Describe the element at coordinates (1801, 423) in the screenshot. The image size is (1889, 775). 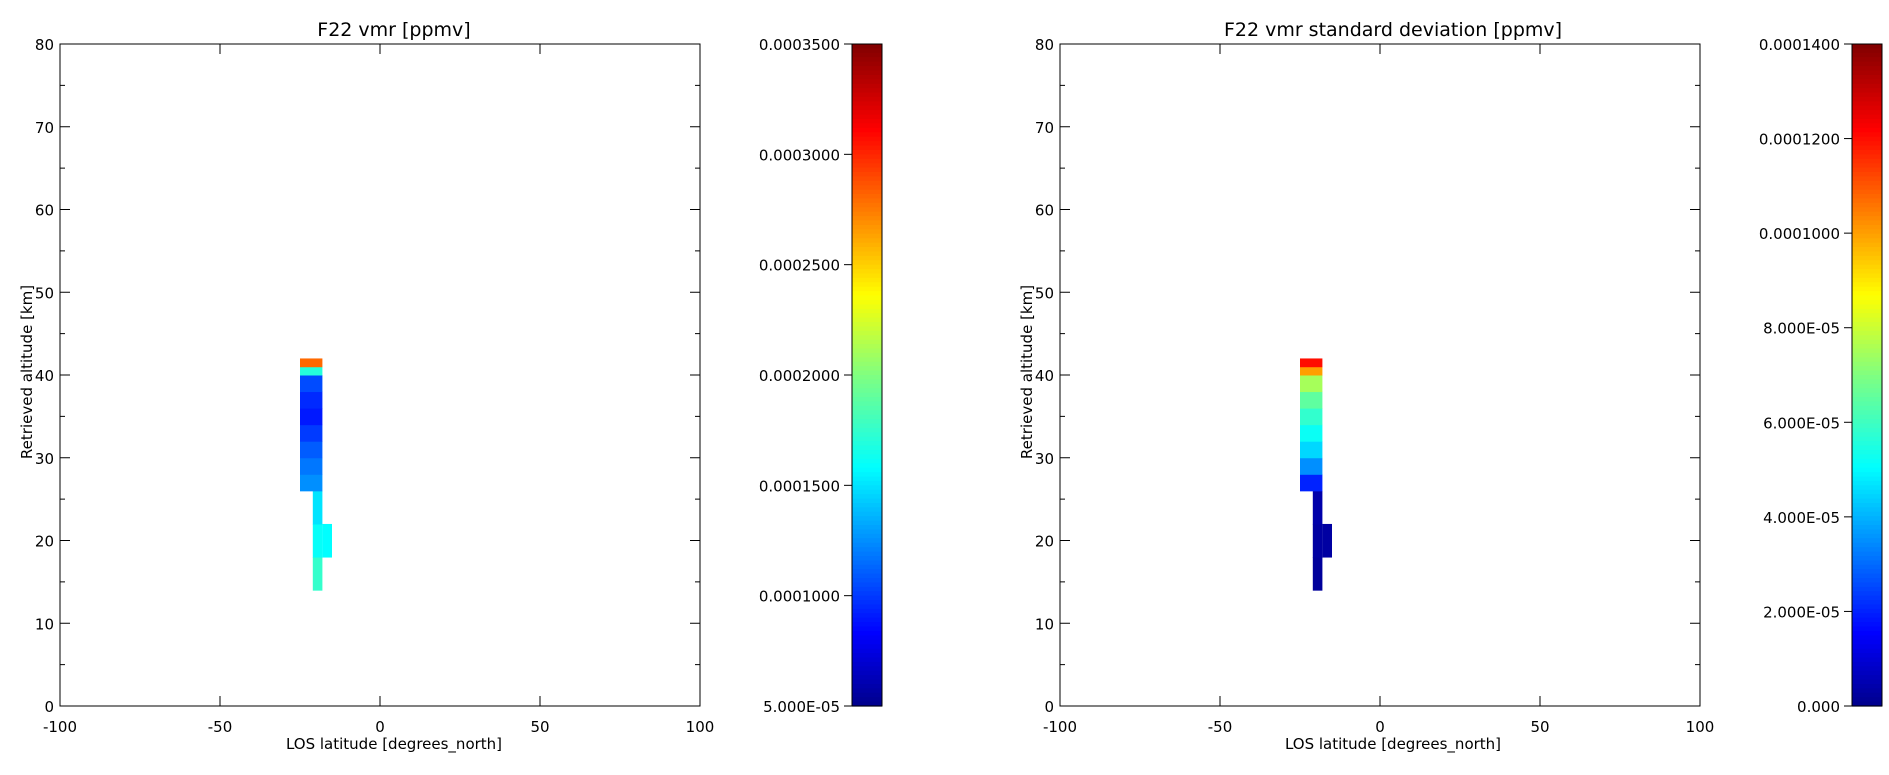
I see `vmr-std-colorbar-tick-label: 6.000E-05` at that location.